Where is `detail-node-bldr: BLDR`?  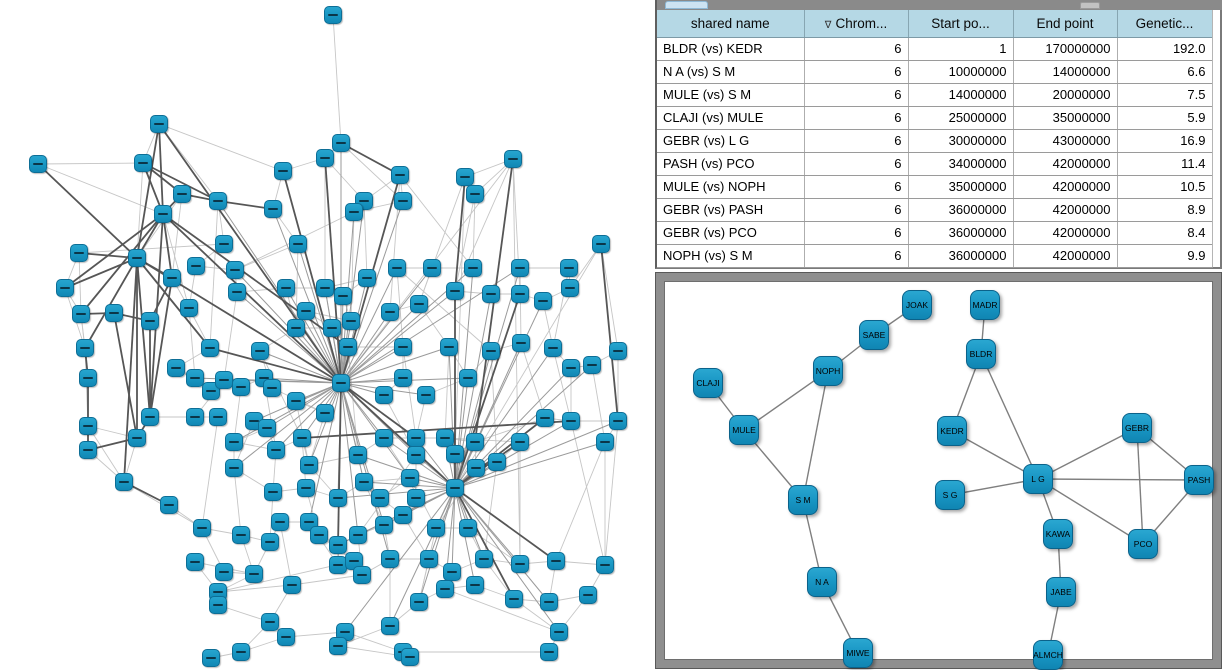
detail-node-bldr: BLDR is located at coordinates (981, 354).